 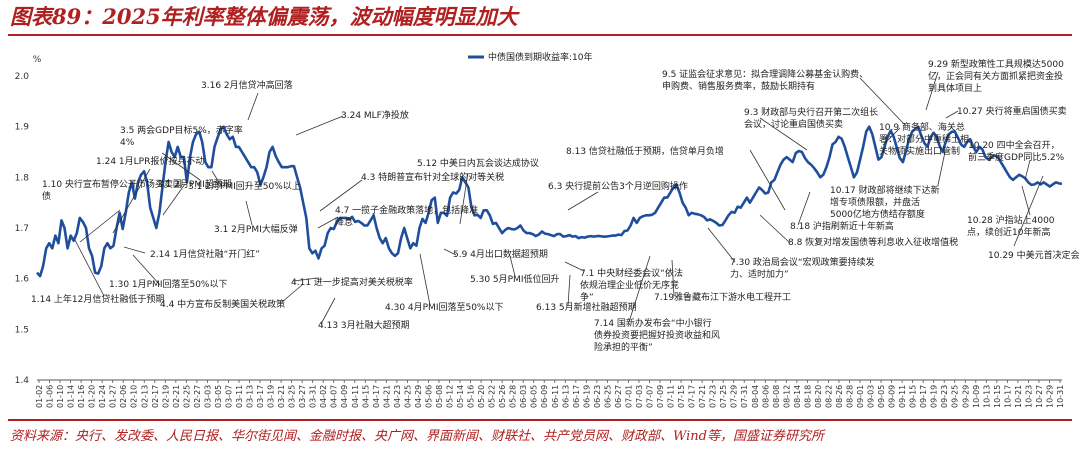 What do you see at coordinates (500, 254) in the screenshot?
I see `annotation-line: 5.9 4月出口数据超预期` at bounding box center [500, 254].